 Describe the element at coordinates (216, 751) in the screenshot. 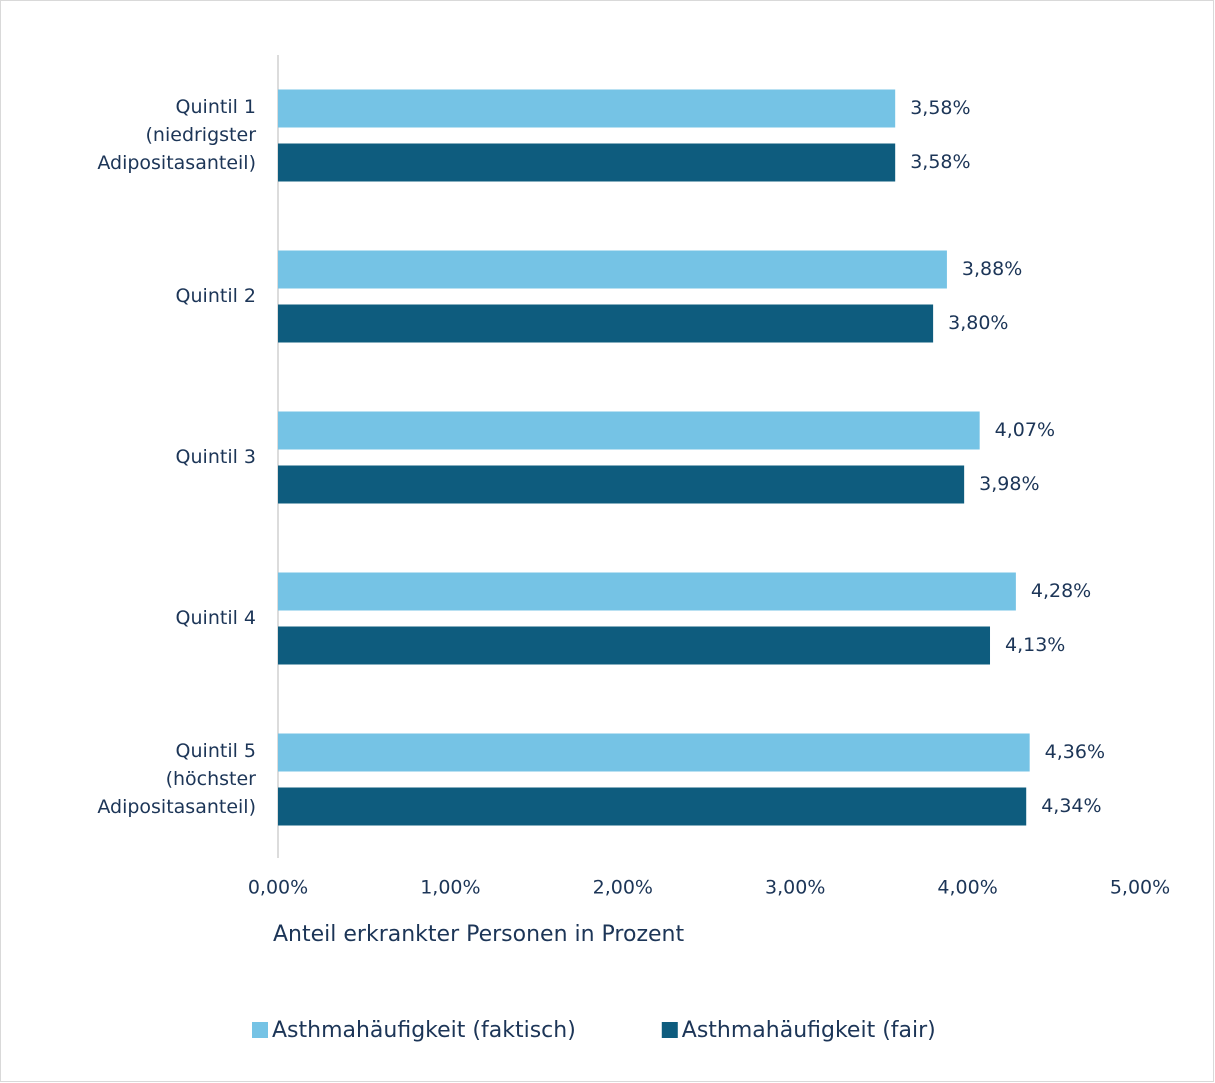

I see `category-label: Quintil 5` at that location.